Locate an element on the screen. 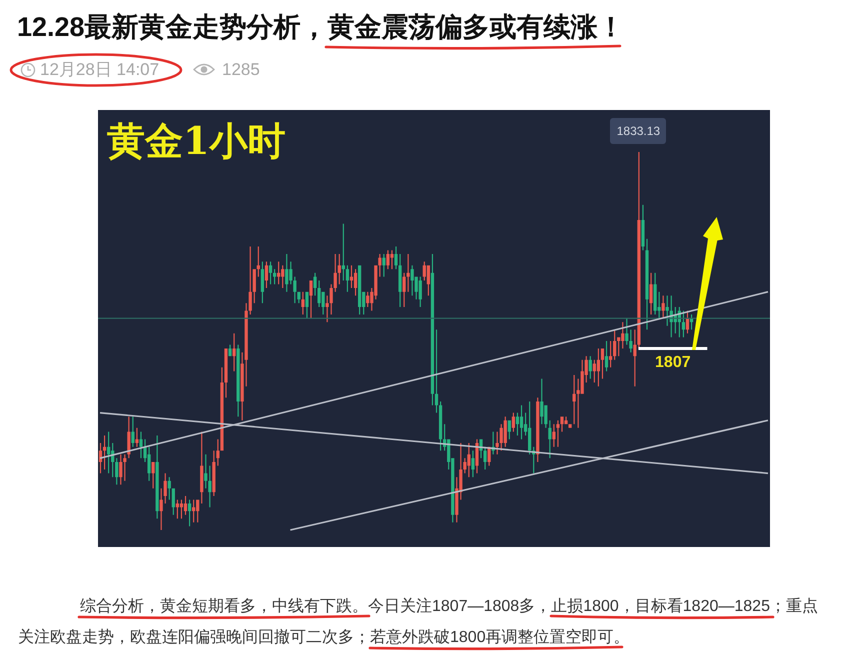 This screenshot has width=863, height=656. chart-title: 12.28最新黄金走势分析，黄金震荡偏多或有续涨！ is located at coordinates (321, 27).